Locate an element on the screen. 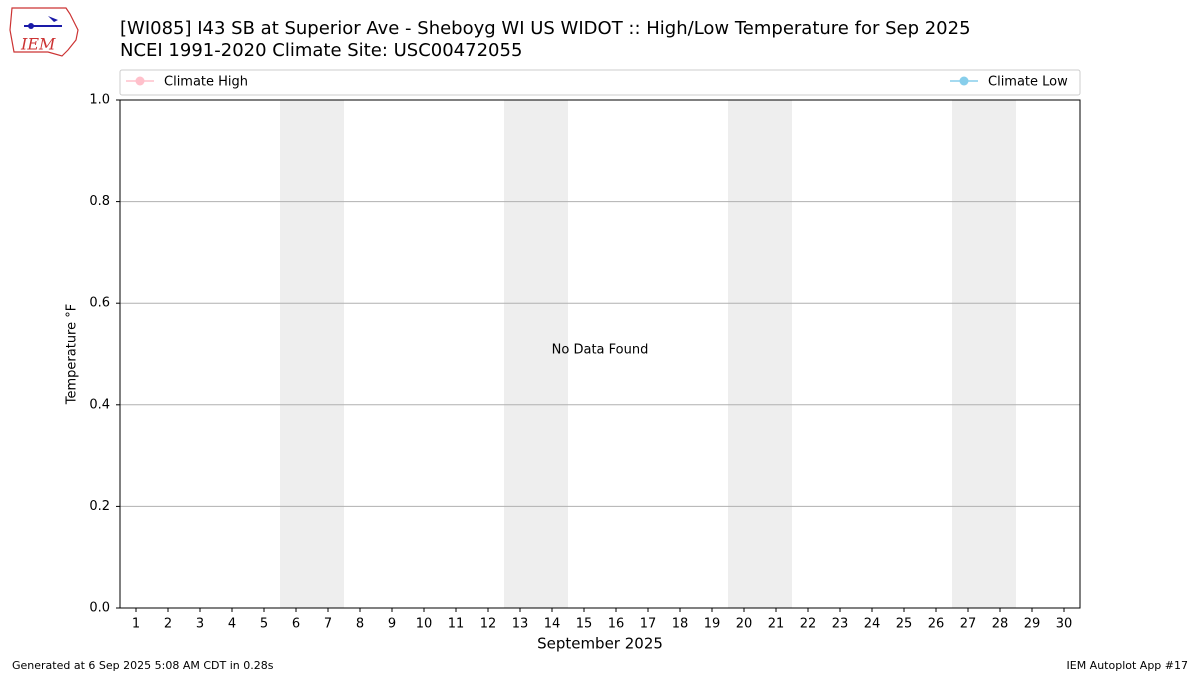  legend-label: Climate High is located at coordinates (206, 82).